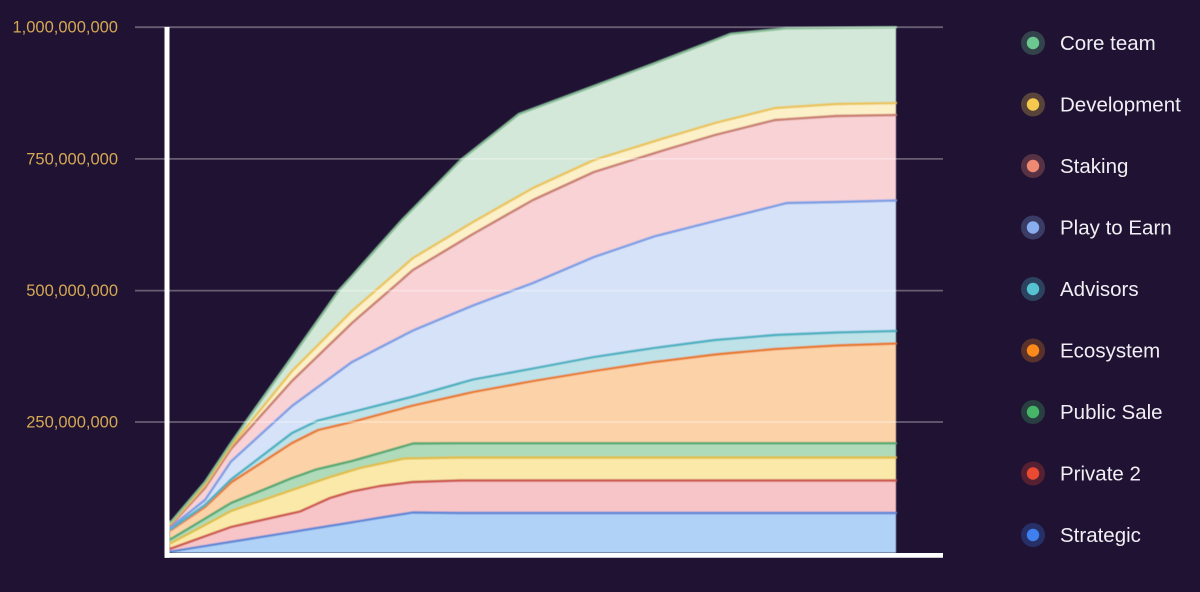 The width and height of the screenshot is (1200, 592). What do you see at coordinates (1099, 289) in the screenshot?
I see `svg-text: Advisors` at bounding box center [1099, 289].